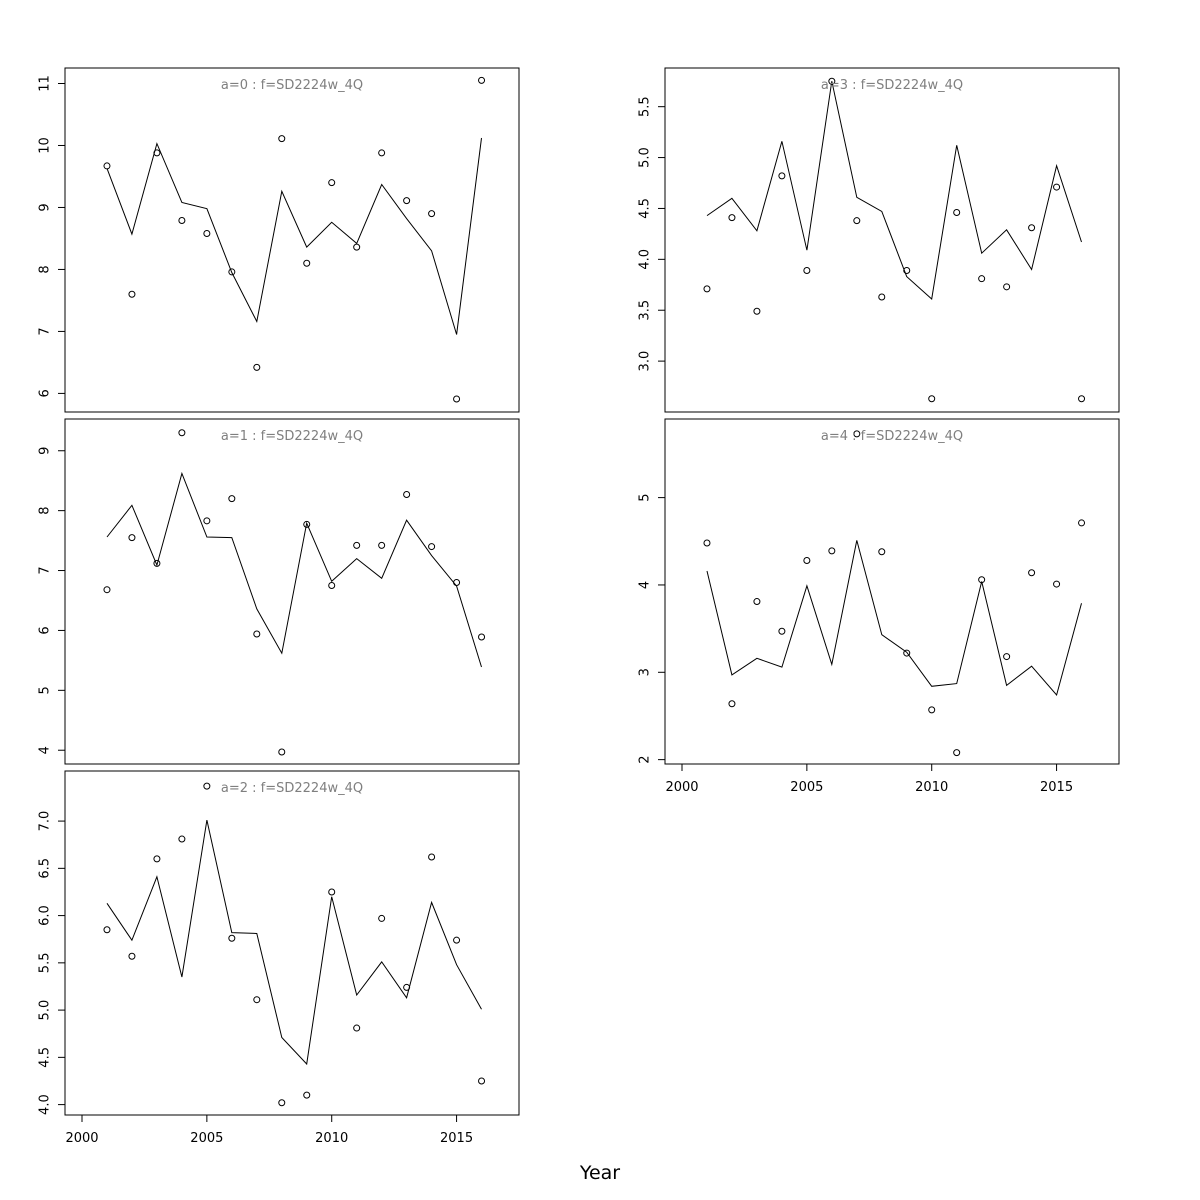 Image resolution: width=1200 pixels, height=1200 pixels. What do you see at coordinates (292, 85) in the screenshot?
I see `panel-label: a=0 : f=SD2224w_4Q` at bounding box center [292, 85].